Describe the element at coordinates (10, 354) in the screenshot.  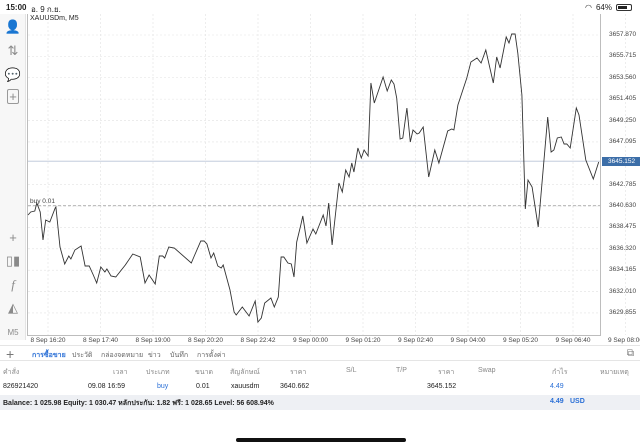
I see `add-icon: +` at that location.